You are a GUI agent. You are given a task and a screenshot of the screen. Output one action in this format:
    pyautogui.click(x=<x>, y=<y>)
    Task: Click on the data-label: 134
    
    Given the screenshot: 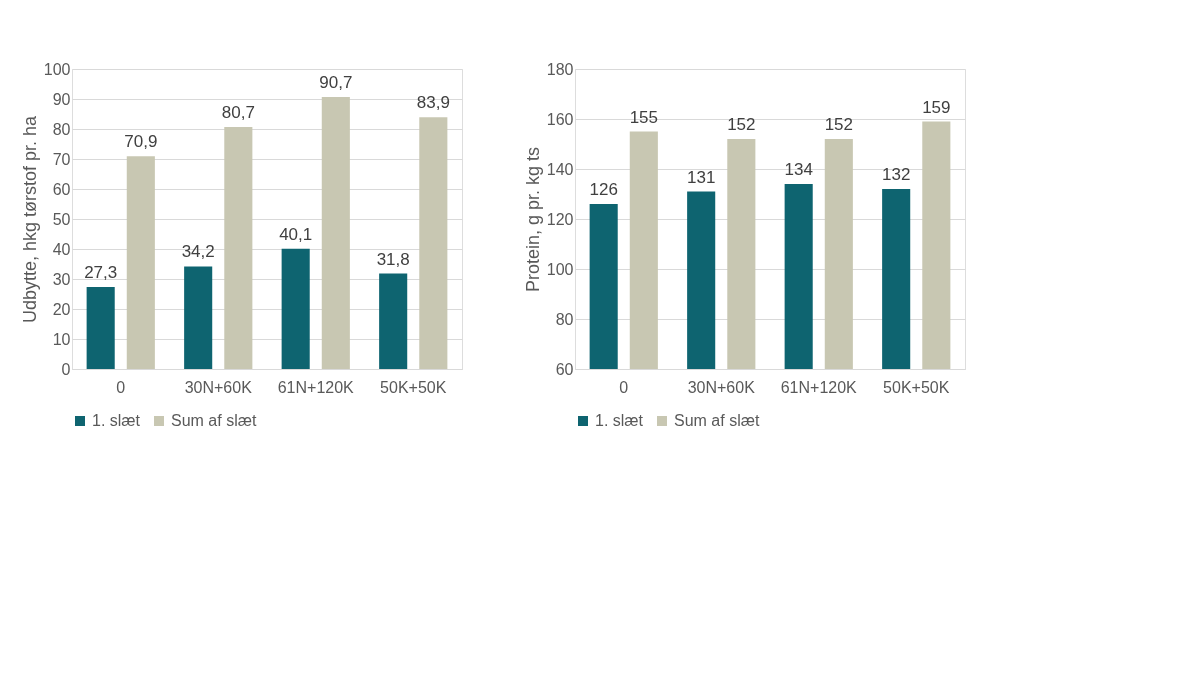 What is the action you would take?
    pyautogui.click(x=798, y=169)
    